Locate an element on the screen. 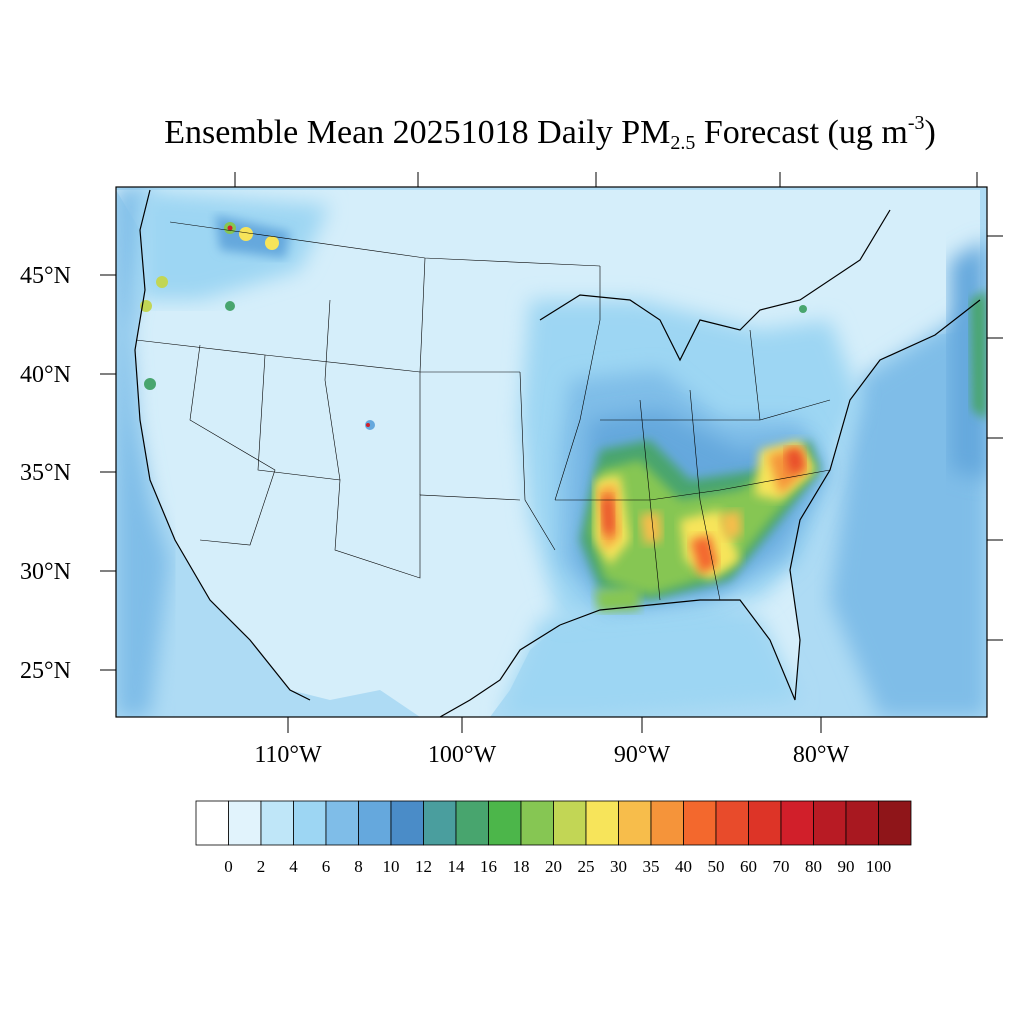 The width and height of the screenshot is (1024, 1024). colorbar-label: 10 is located at coordinates (391, 866).